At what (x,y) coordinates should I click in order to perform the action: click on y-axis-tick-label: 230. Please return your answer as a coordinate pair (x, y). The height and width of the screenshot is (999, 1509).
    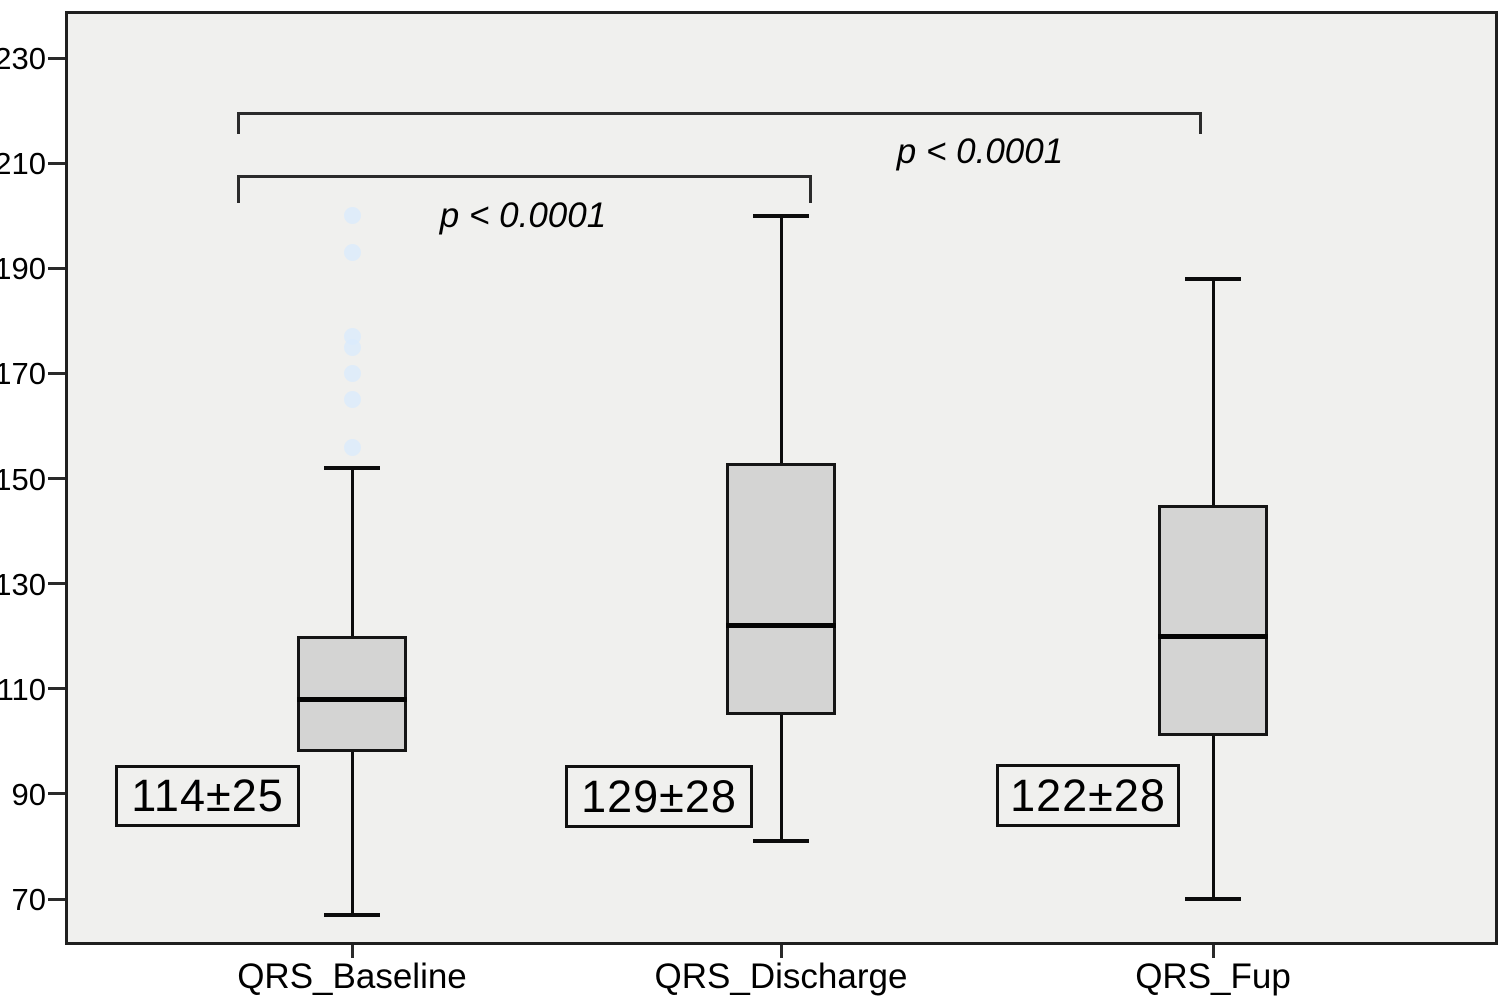
    Looking at the image, I should click on (23, 58).